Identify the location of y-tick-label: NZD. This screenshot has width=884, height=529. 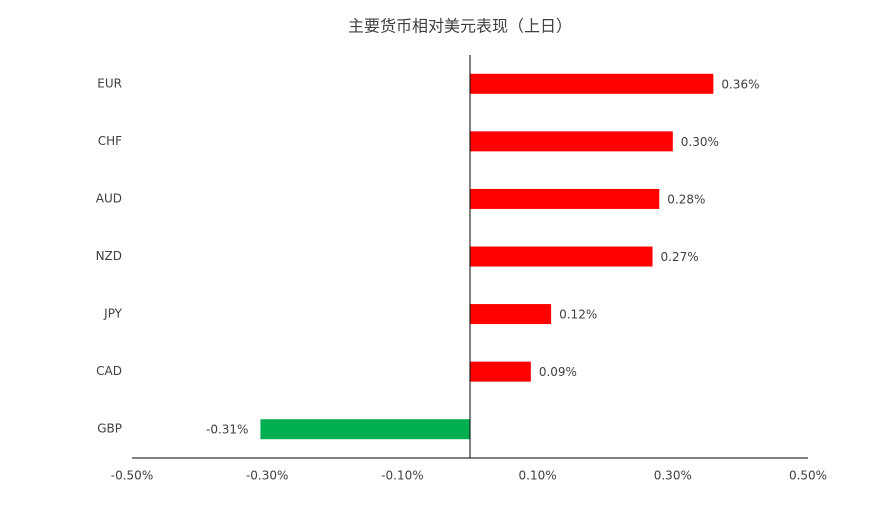
(109, 256).